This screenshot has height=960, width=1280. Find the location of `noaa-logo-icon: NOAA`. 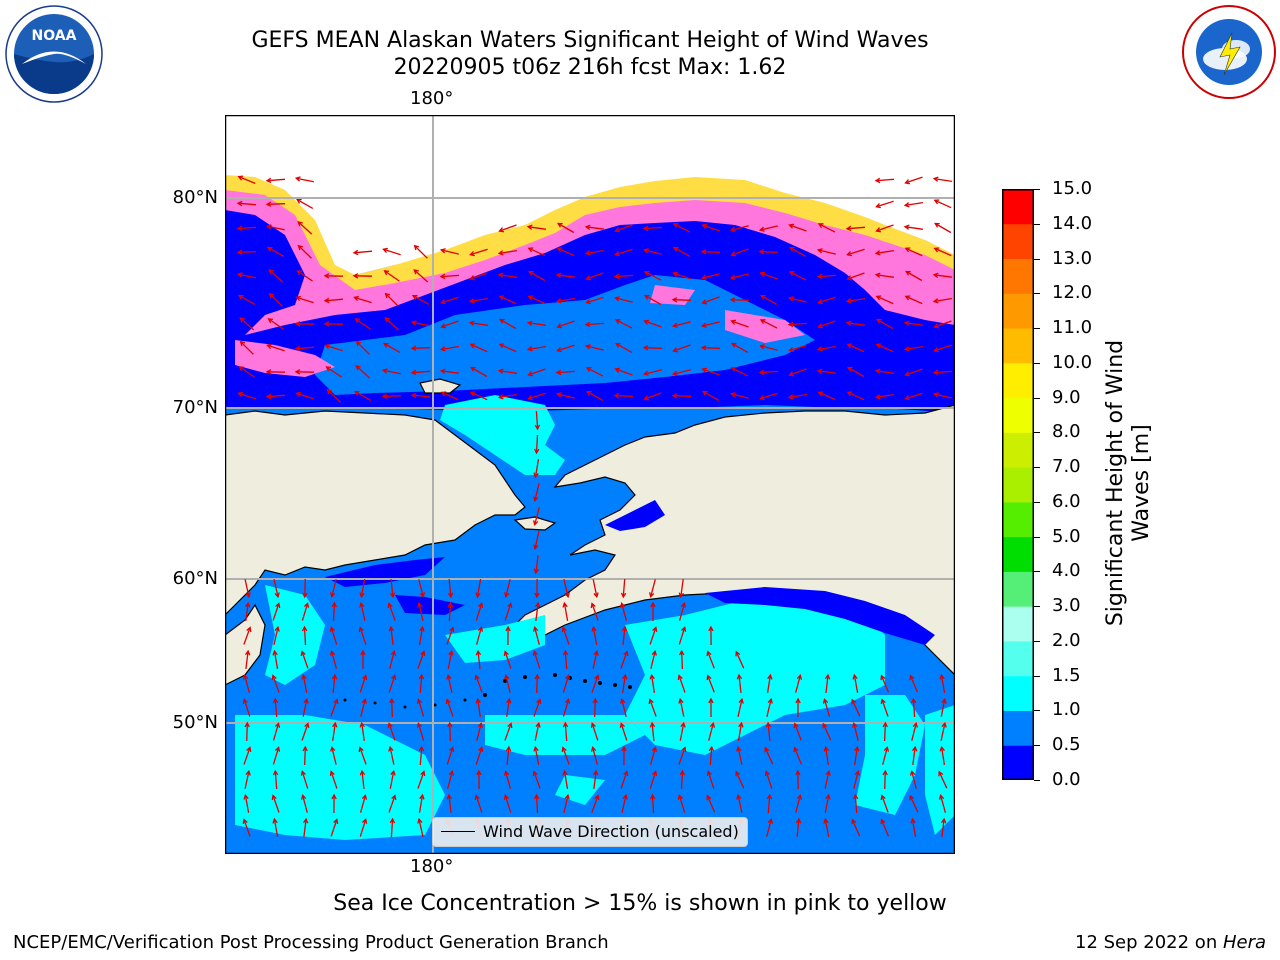

noaa-logo-icon: NOAA is located at coordinates (54, 54).